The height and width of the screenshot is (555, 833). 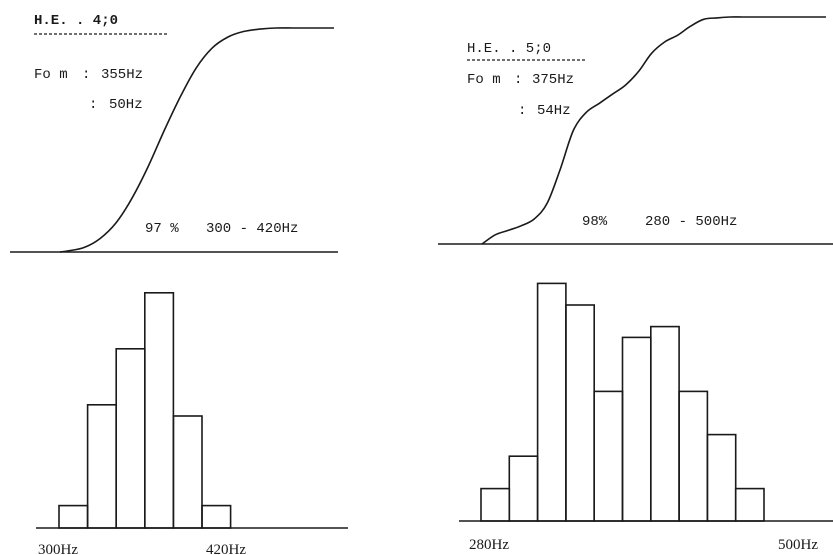 What do you see at coordinates (553, 80) in the screenshot?
I see `right-fo-value: 375Hz` at bounding box center [553, 80].